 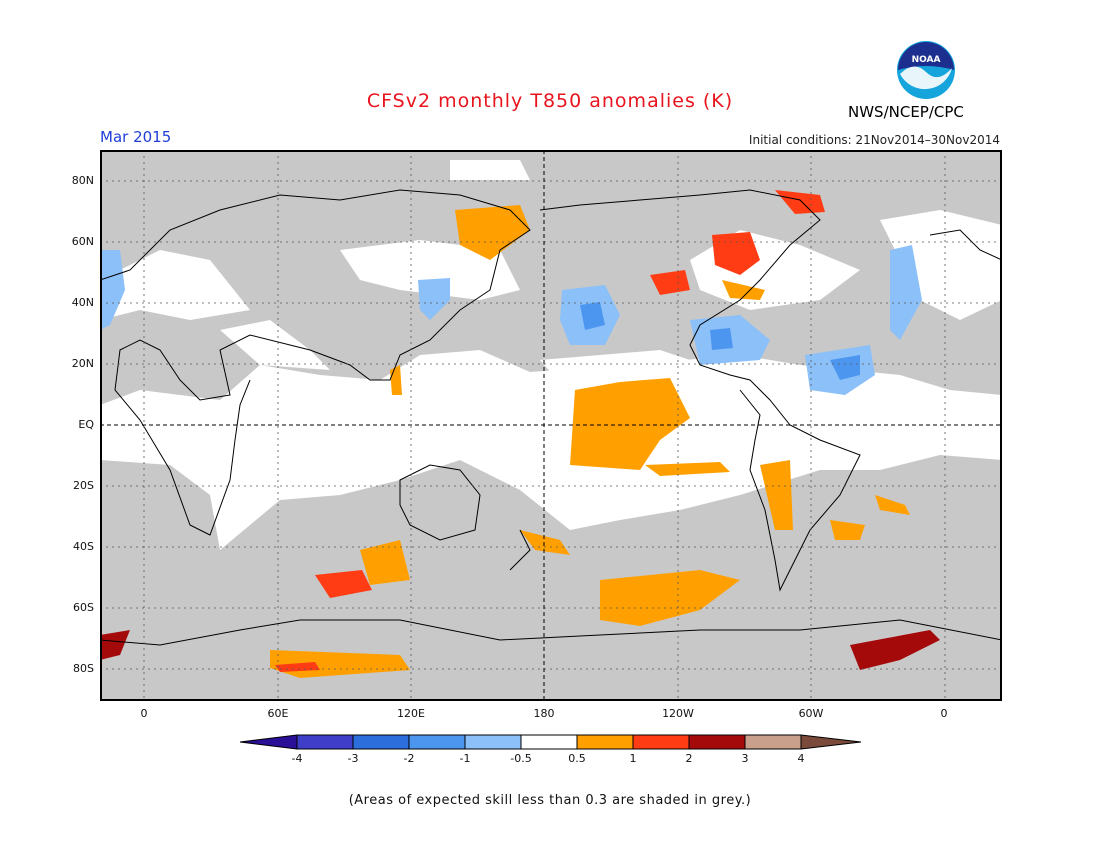 I want to click on lon-label: 60E, so click(x=278, y=713).